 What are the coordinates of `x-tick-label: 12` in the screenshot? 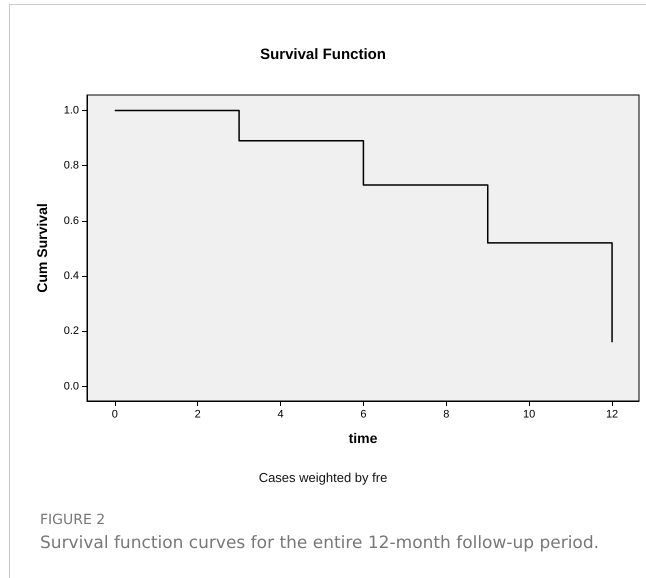 It's located at (612, 414).